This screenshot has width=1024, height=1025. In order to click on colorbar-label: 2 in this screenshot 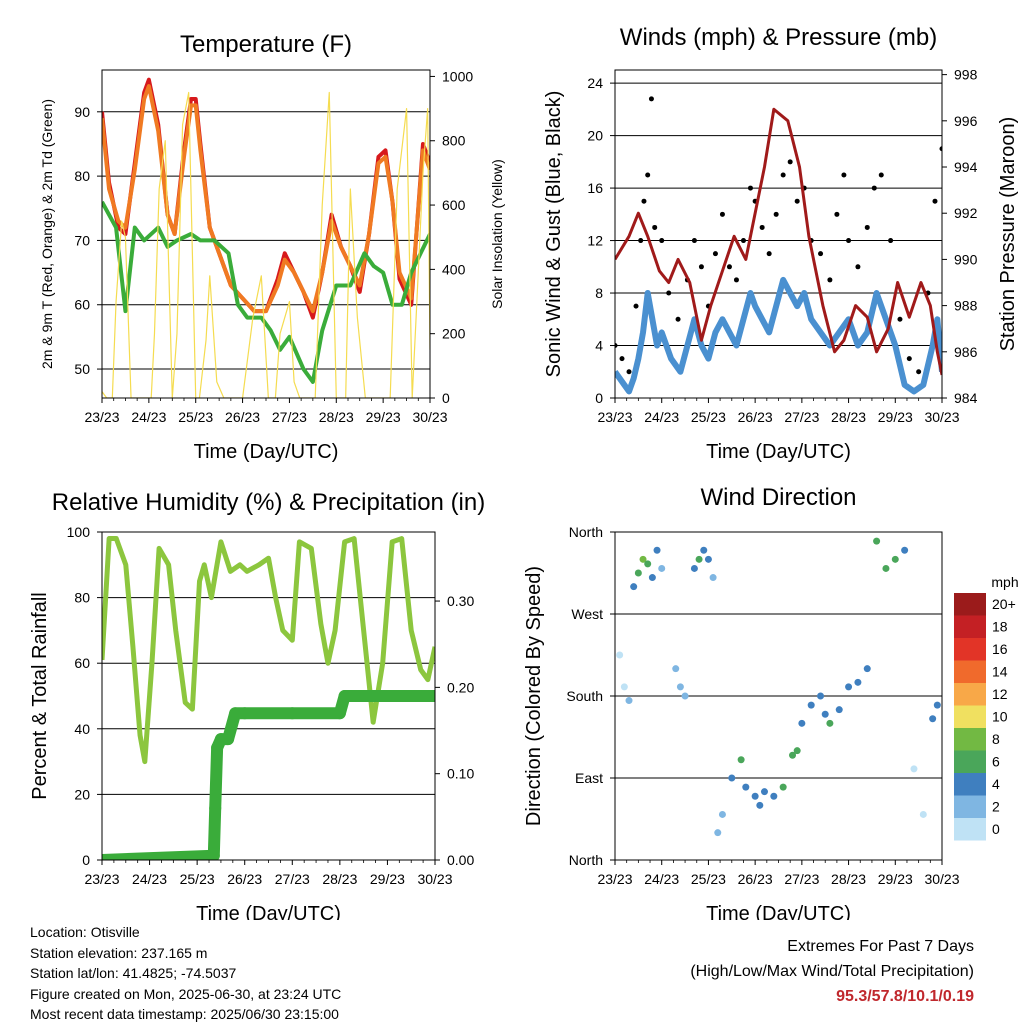, I will do `click(996, 807)`.